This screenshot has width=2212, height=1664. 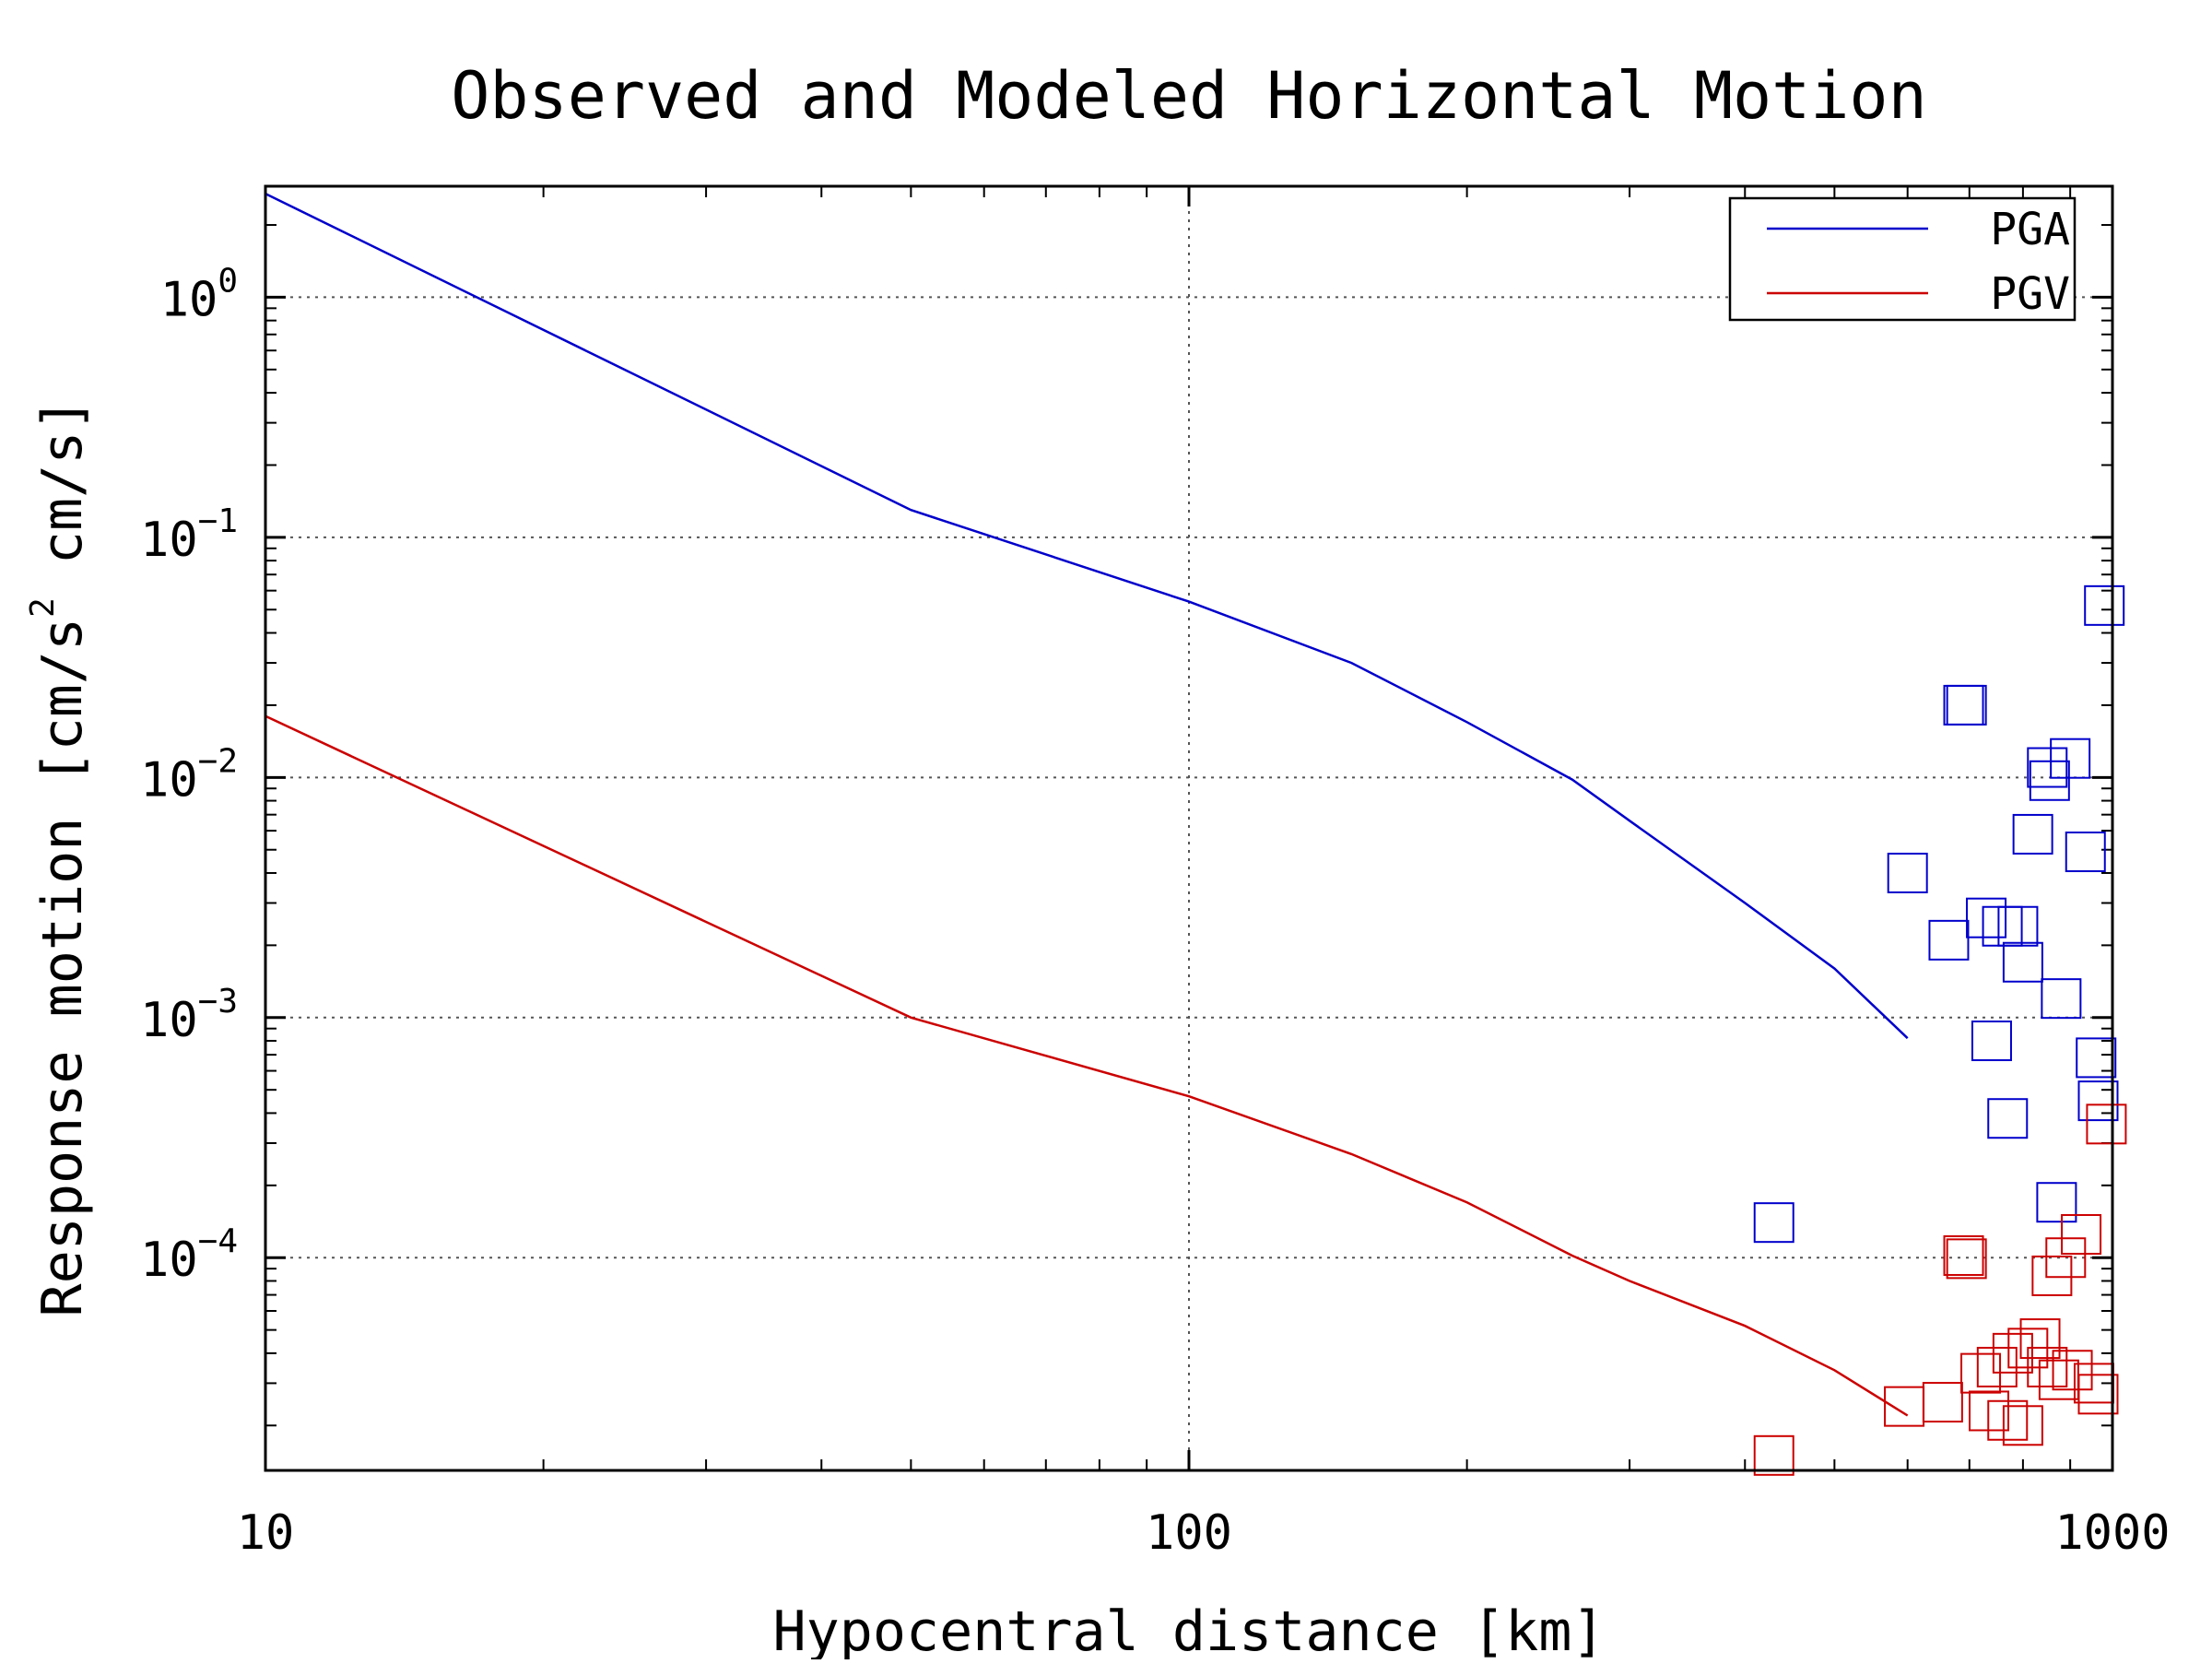 What do you see at coordinates (2030, 294) in the screenshot?
I see `legend-label-pgv: PGV` at bounding box center [2030, 294].